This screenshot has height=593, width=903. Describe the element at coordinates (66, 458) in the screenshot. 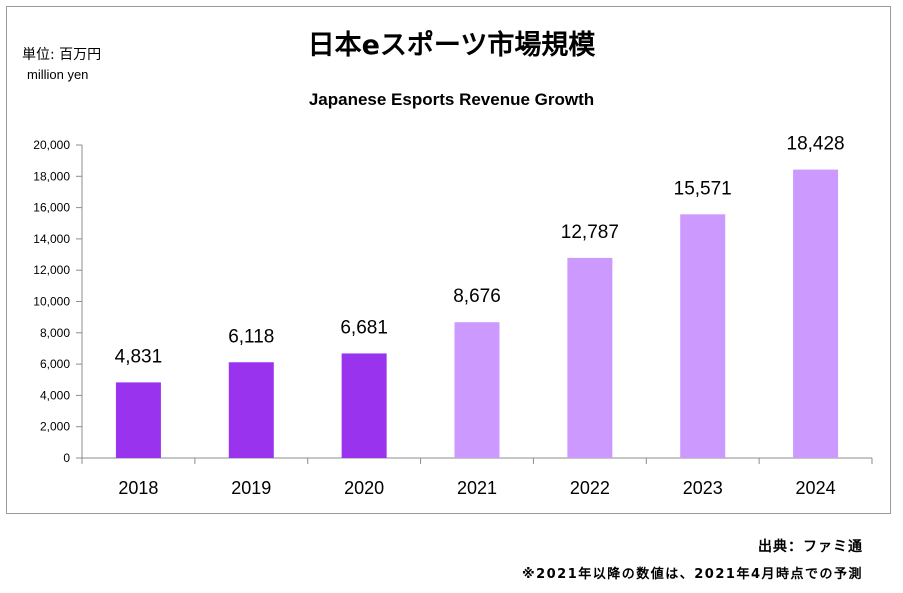

I see `y-tick-label: 0` at that location.